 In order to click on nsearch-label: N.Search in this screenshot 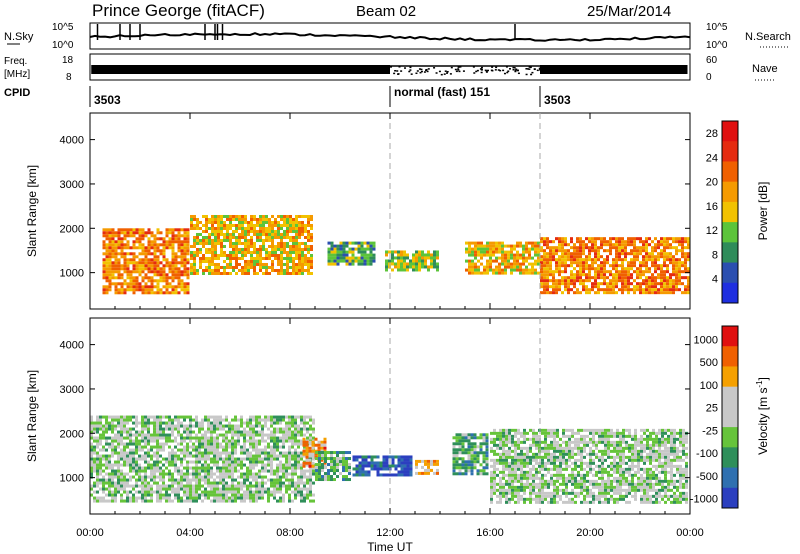, I will do `click(768, 37)`.